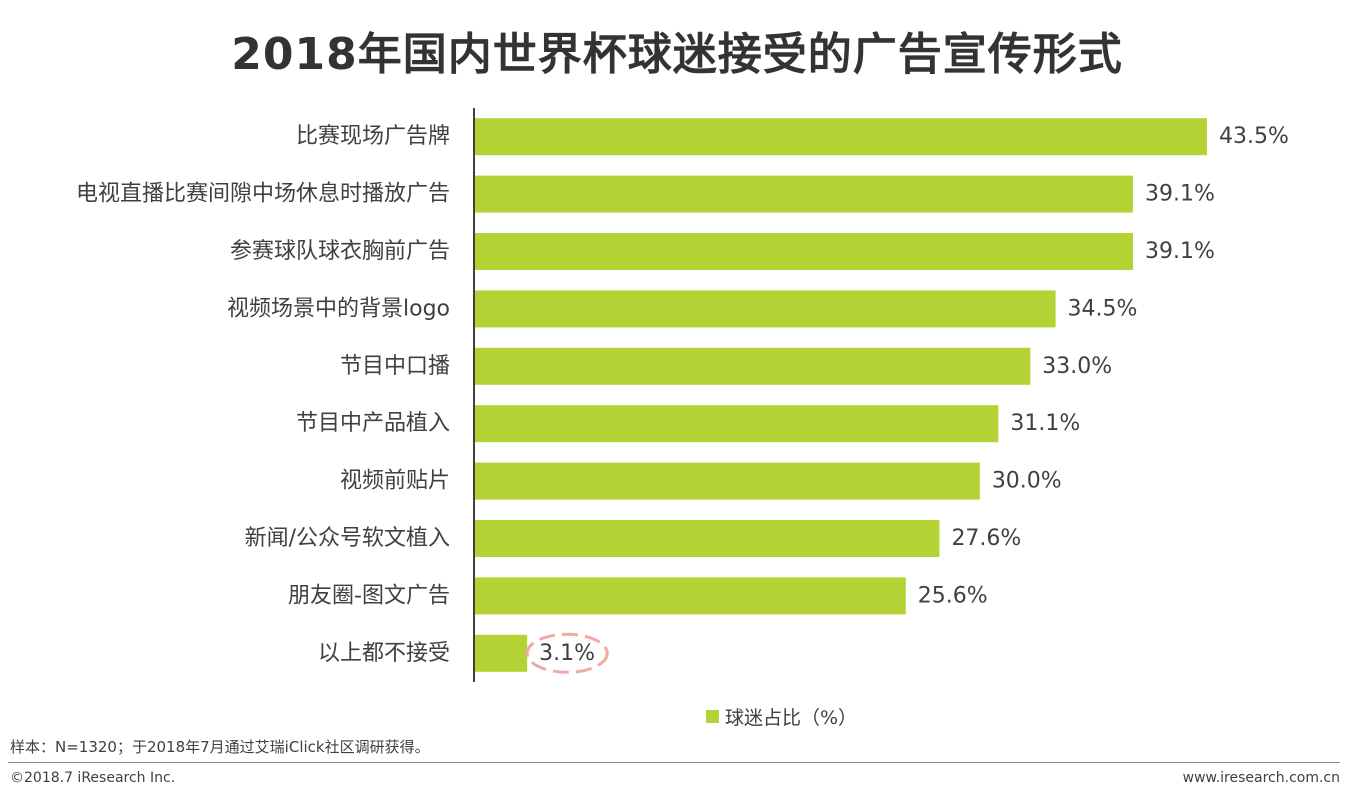 The height and width of the screenshot is (801, 1354). I want to click on data-label: 25.6%, so click(953, 595).